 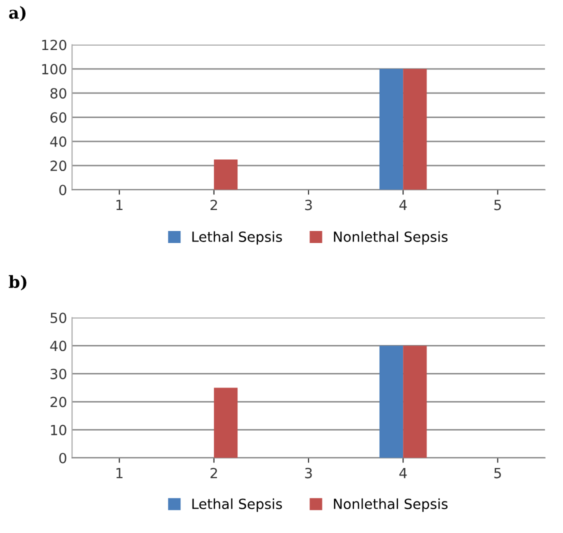 What do you see at coordinates (58, 93) in the screenshot?
I see `y-tick-label: 80` at bounding box center [58, 93].